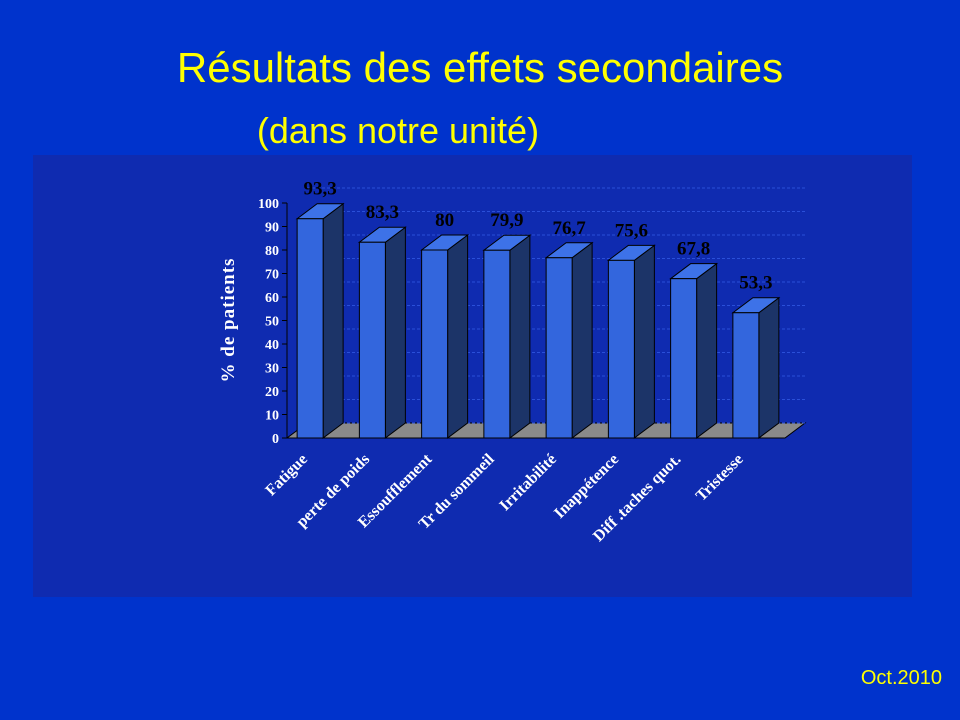 The image size is (960, 720). Describe the element at coordinates (320, 189) in the screenshot. I see `value-label: 93,3` at that location.